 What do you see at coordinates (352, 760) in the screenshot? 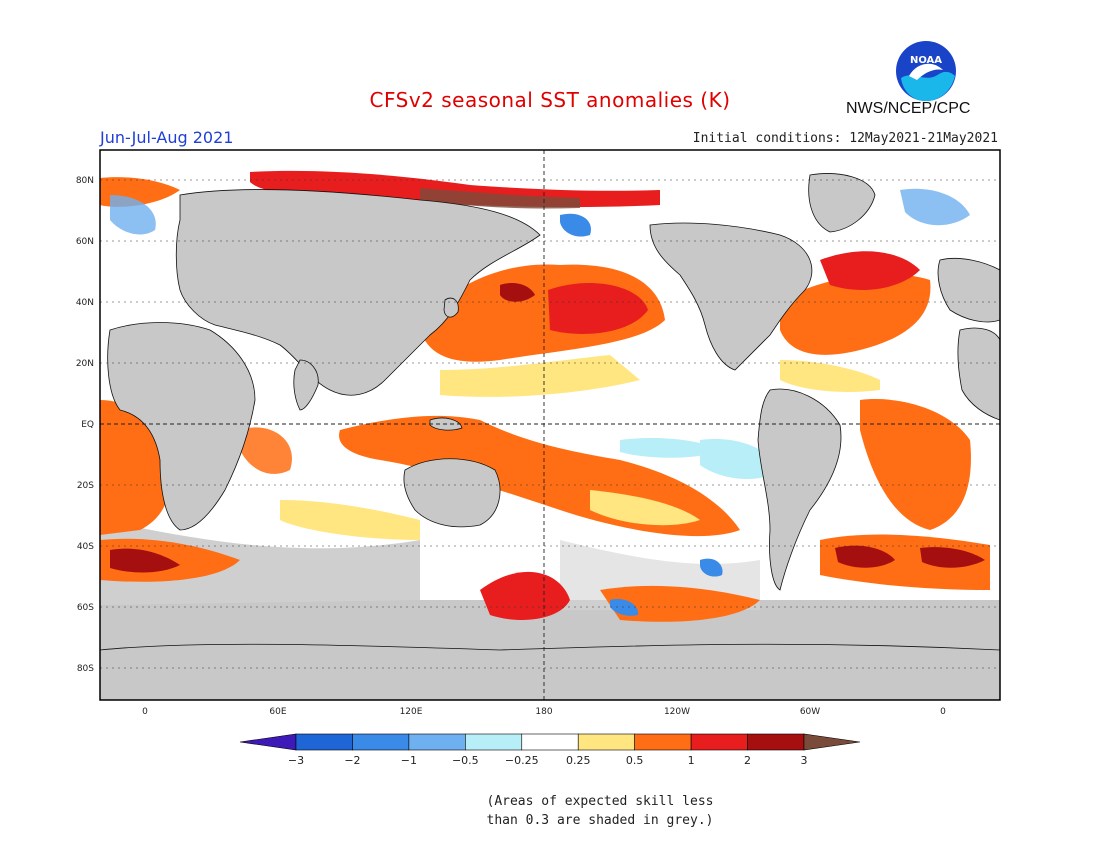
I see `colorbar-label: −2` at bounding box center [352, 760].